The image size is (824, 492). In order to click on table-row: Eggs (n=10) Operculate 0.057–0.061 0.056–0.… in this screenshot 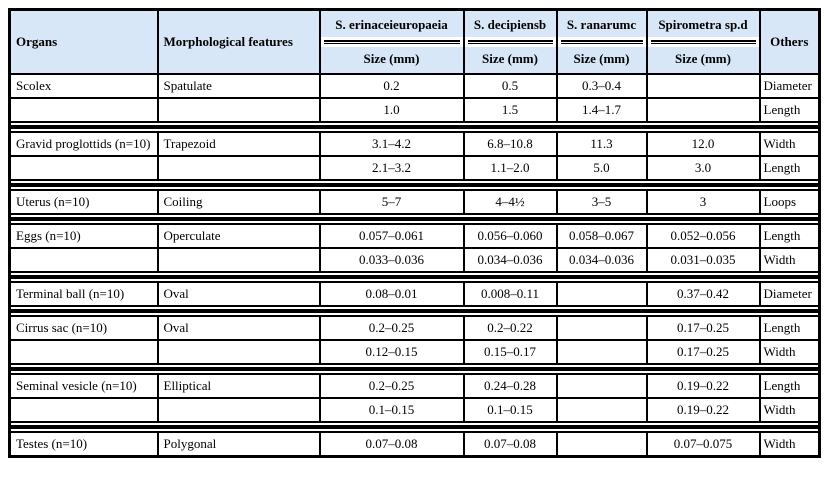, I will do `click(414, 236)`.